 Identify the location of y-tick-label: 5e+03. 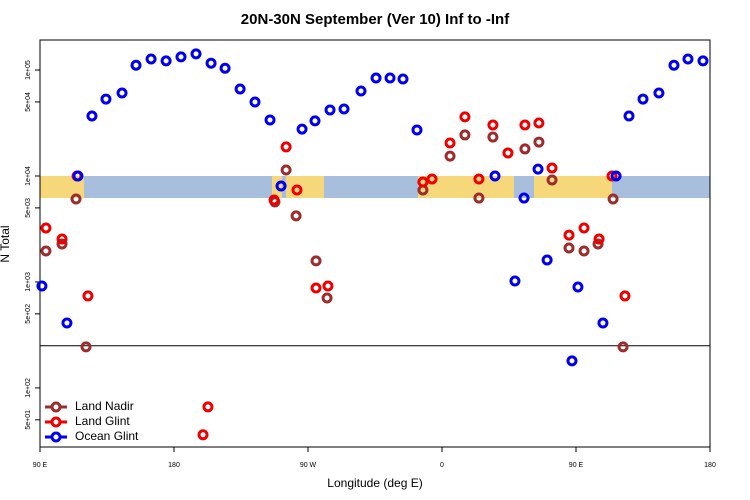
(28, 208).